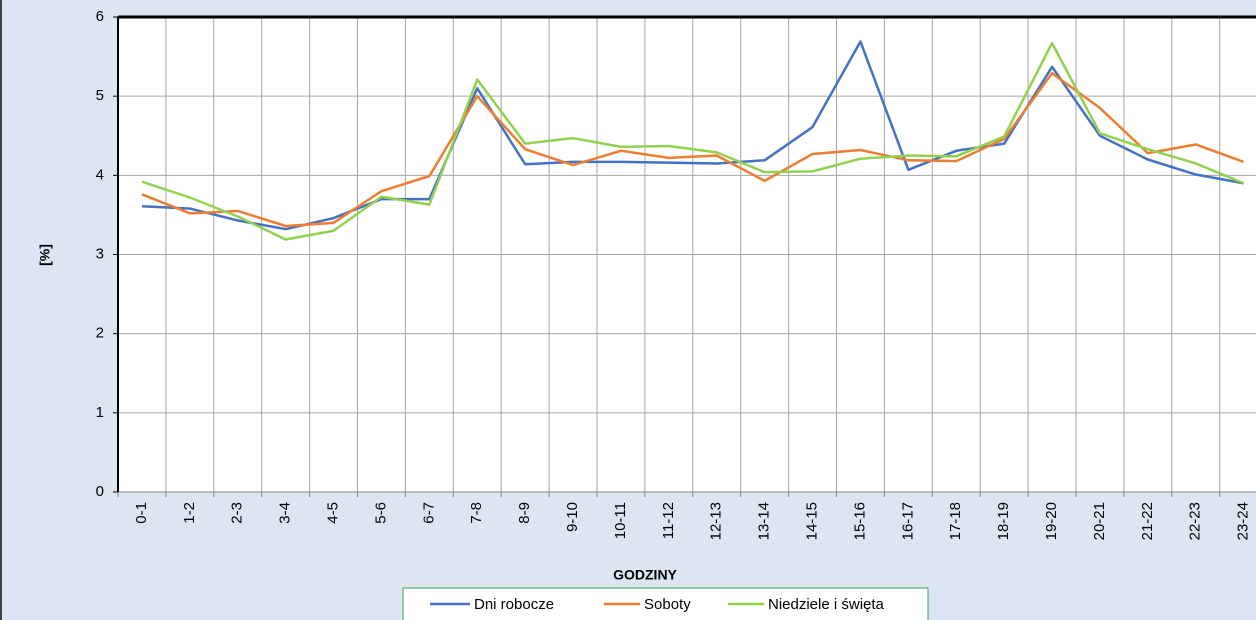 The height and width of the screenshot is (620, 1256). Describe the element at coordinates (428, 513) in the screenshot. I see `x-tick-label: 6-7` at that location.